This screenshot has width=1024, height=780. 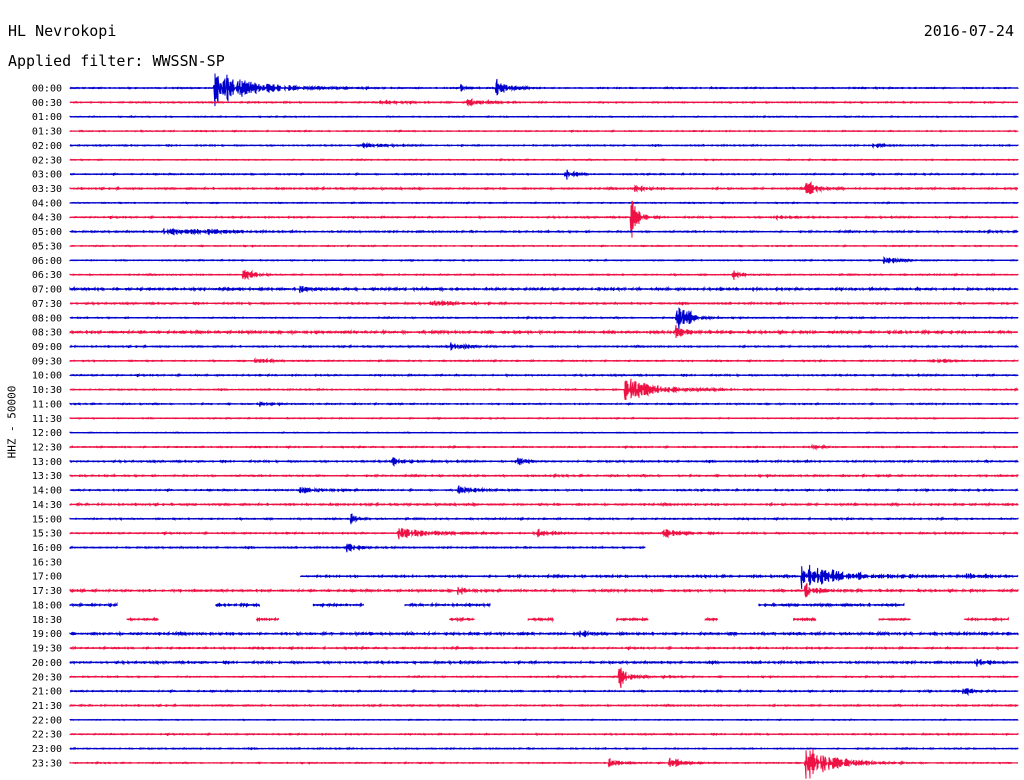 I want to click on row-time-label: 13:30, so click(x=47, y=476).